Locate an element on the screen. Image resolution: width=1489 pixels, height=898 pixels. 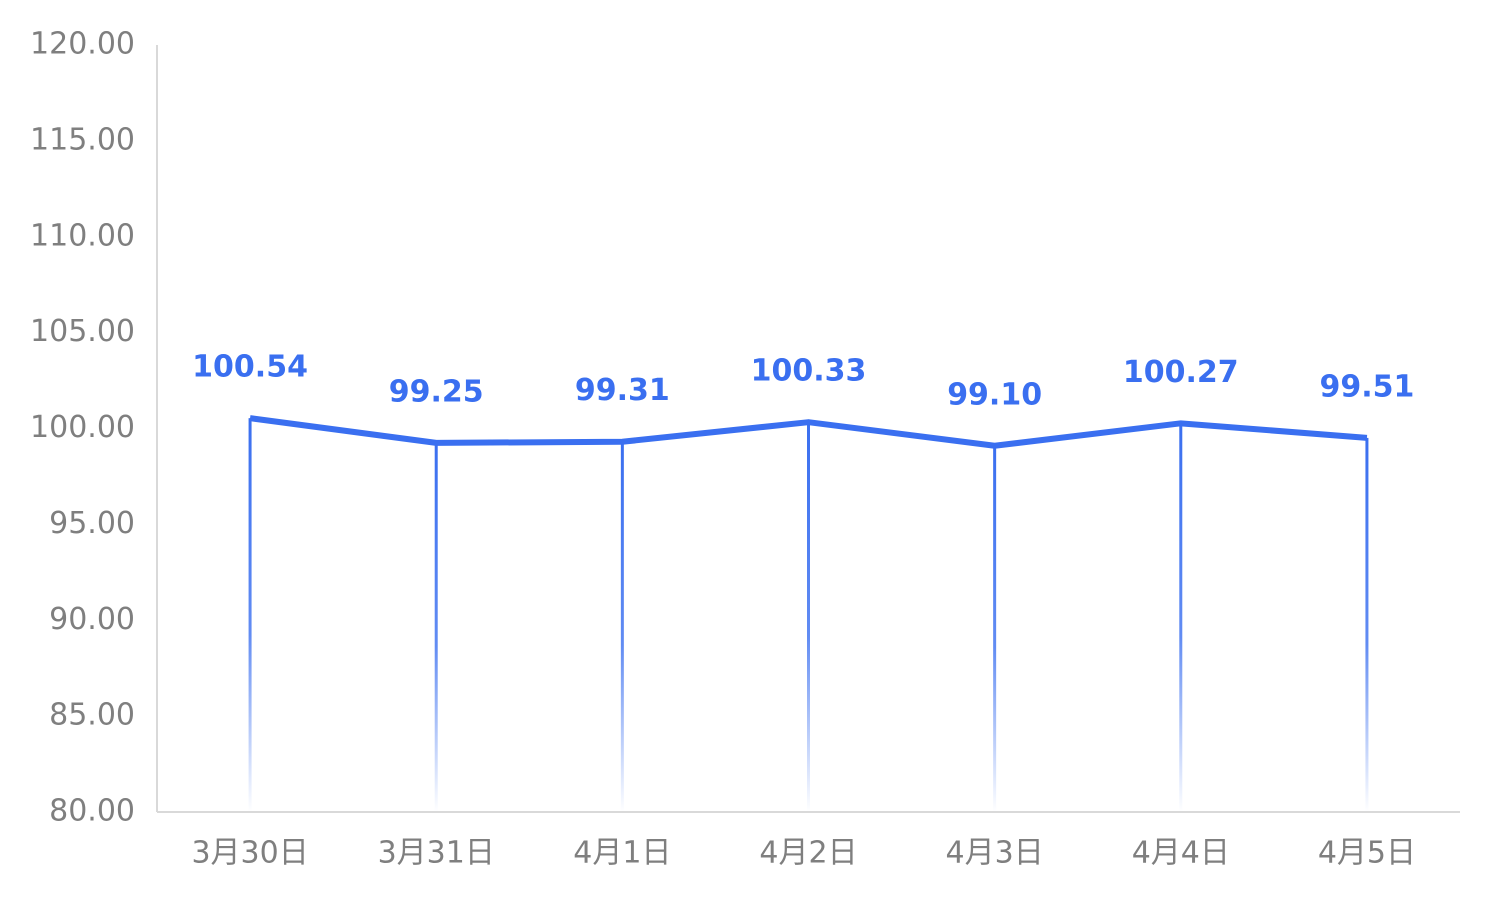
data-label: 99.31 is located at coordinates (622, 390).